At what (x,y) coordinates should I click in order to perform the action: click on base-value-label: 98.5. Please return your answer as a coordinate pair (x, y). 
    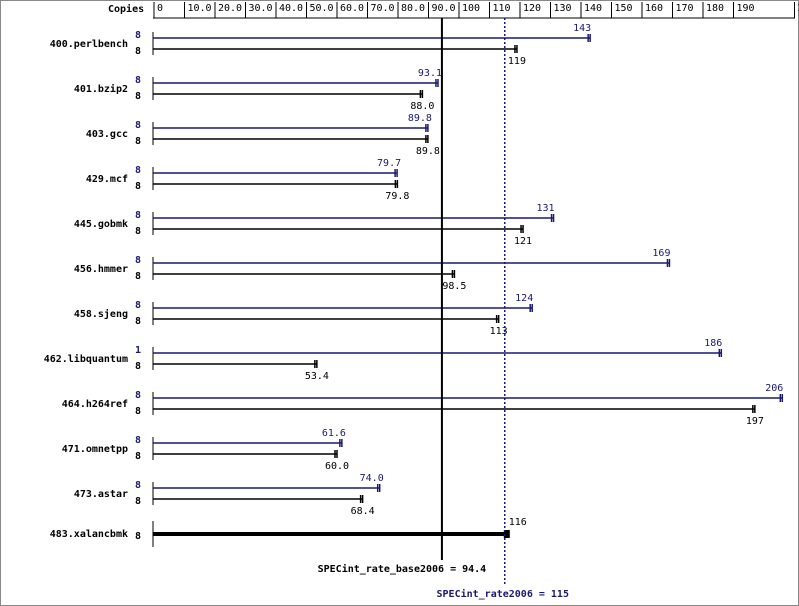
    Looking at the image, I should click on (454, 286).